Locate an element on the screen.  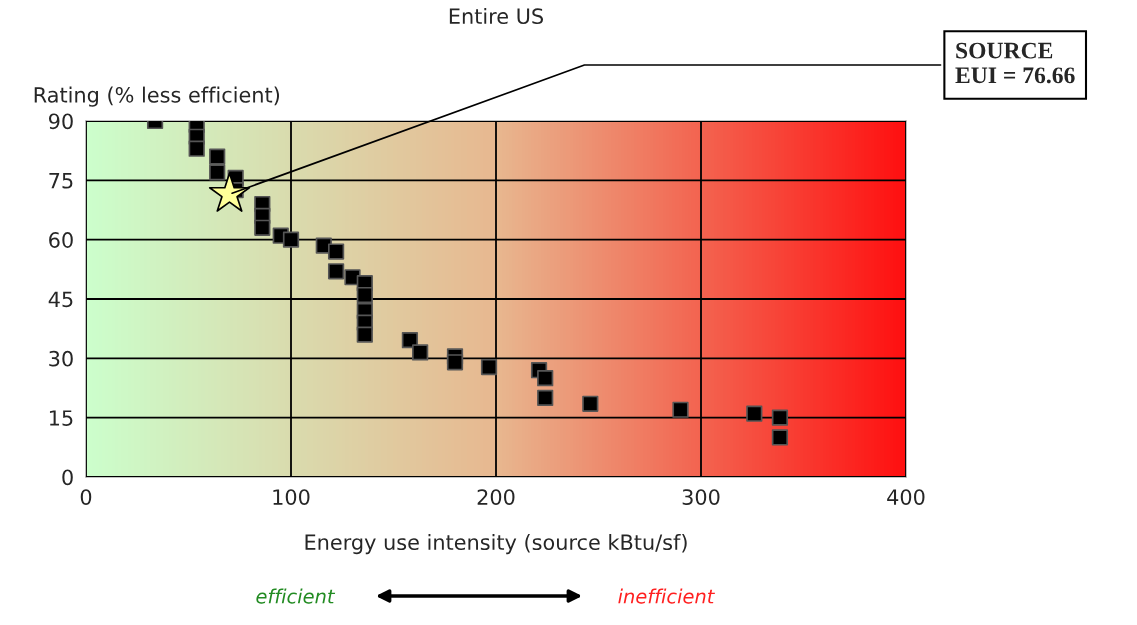
y-tick-label: 75 is located at coordinates (61, 181).